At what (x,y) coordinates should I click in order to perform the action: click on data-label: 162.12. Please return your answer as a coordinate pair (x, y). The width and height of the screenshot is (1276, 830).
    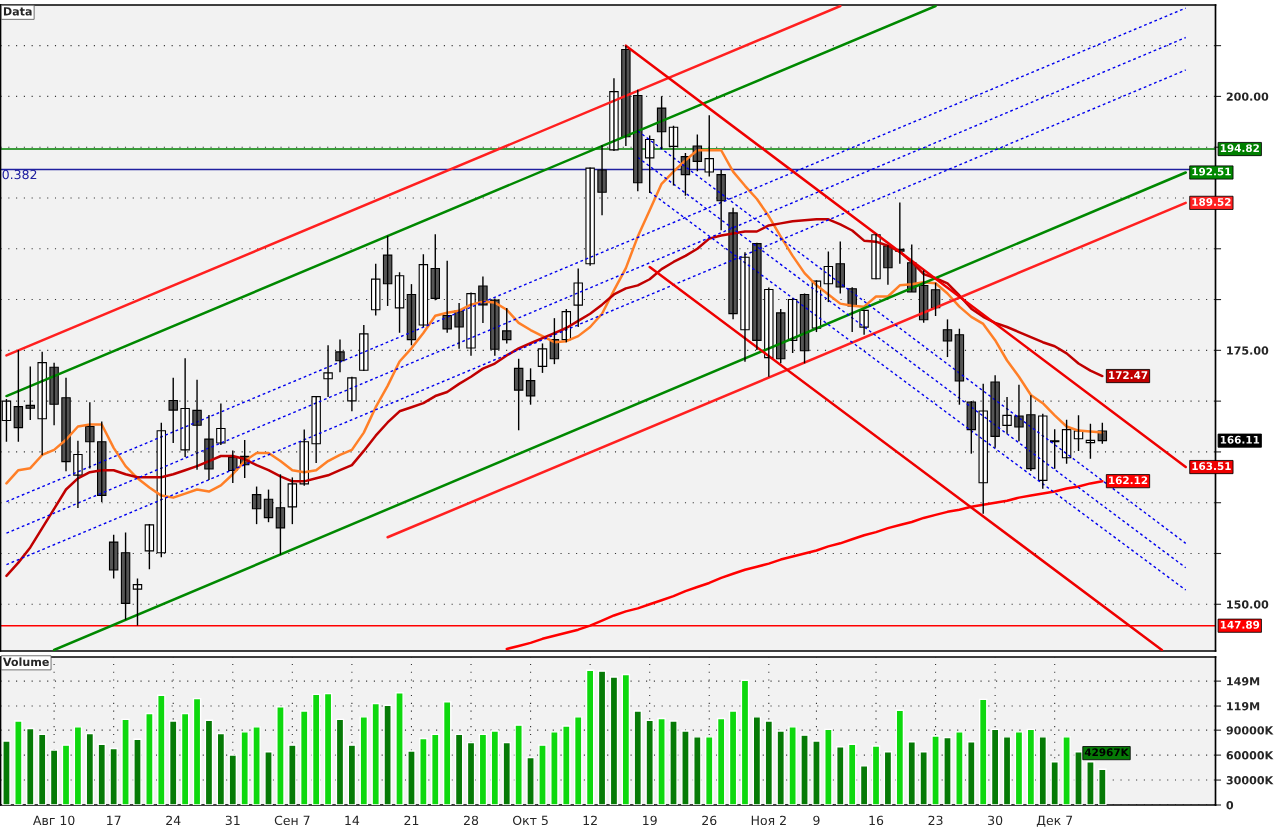
    Looking at the image, I should click on (1128, 480).